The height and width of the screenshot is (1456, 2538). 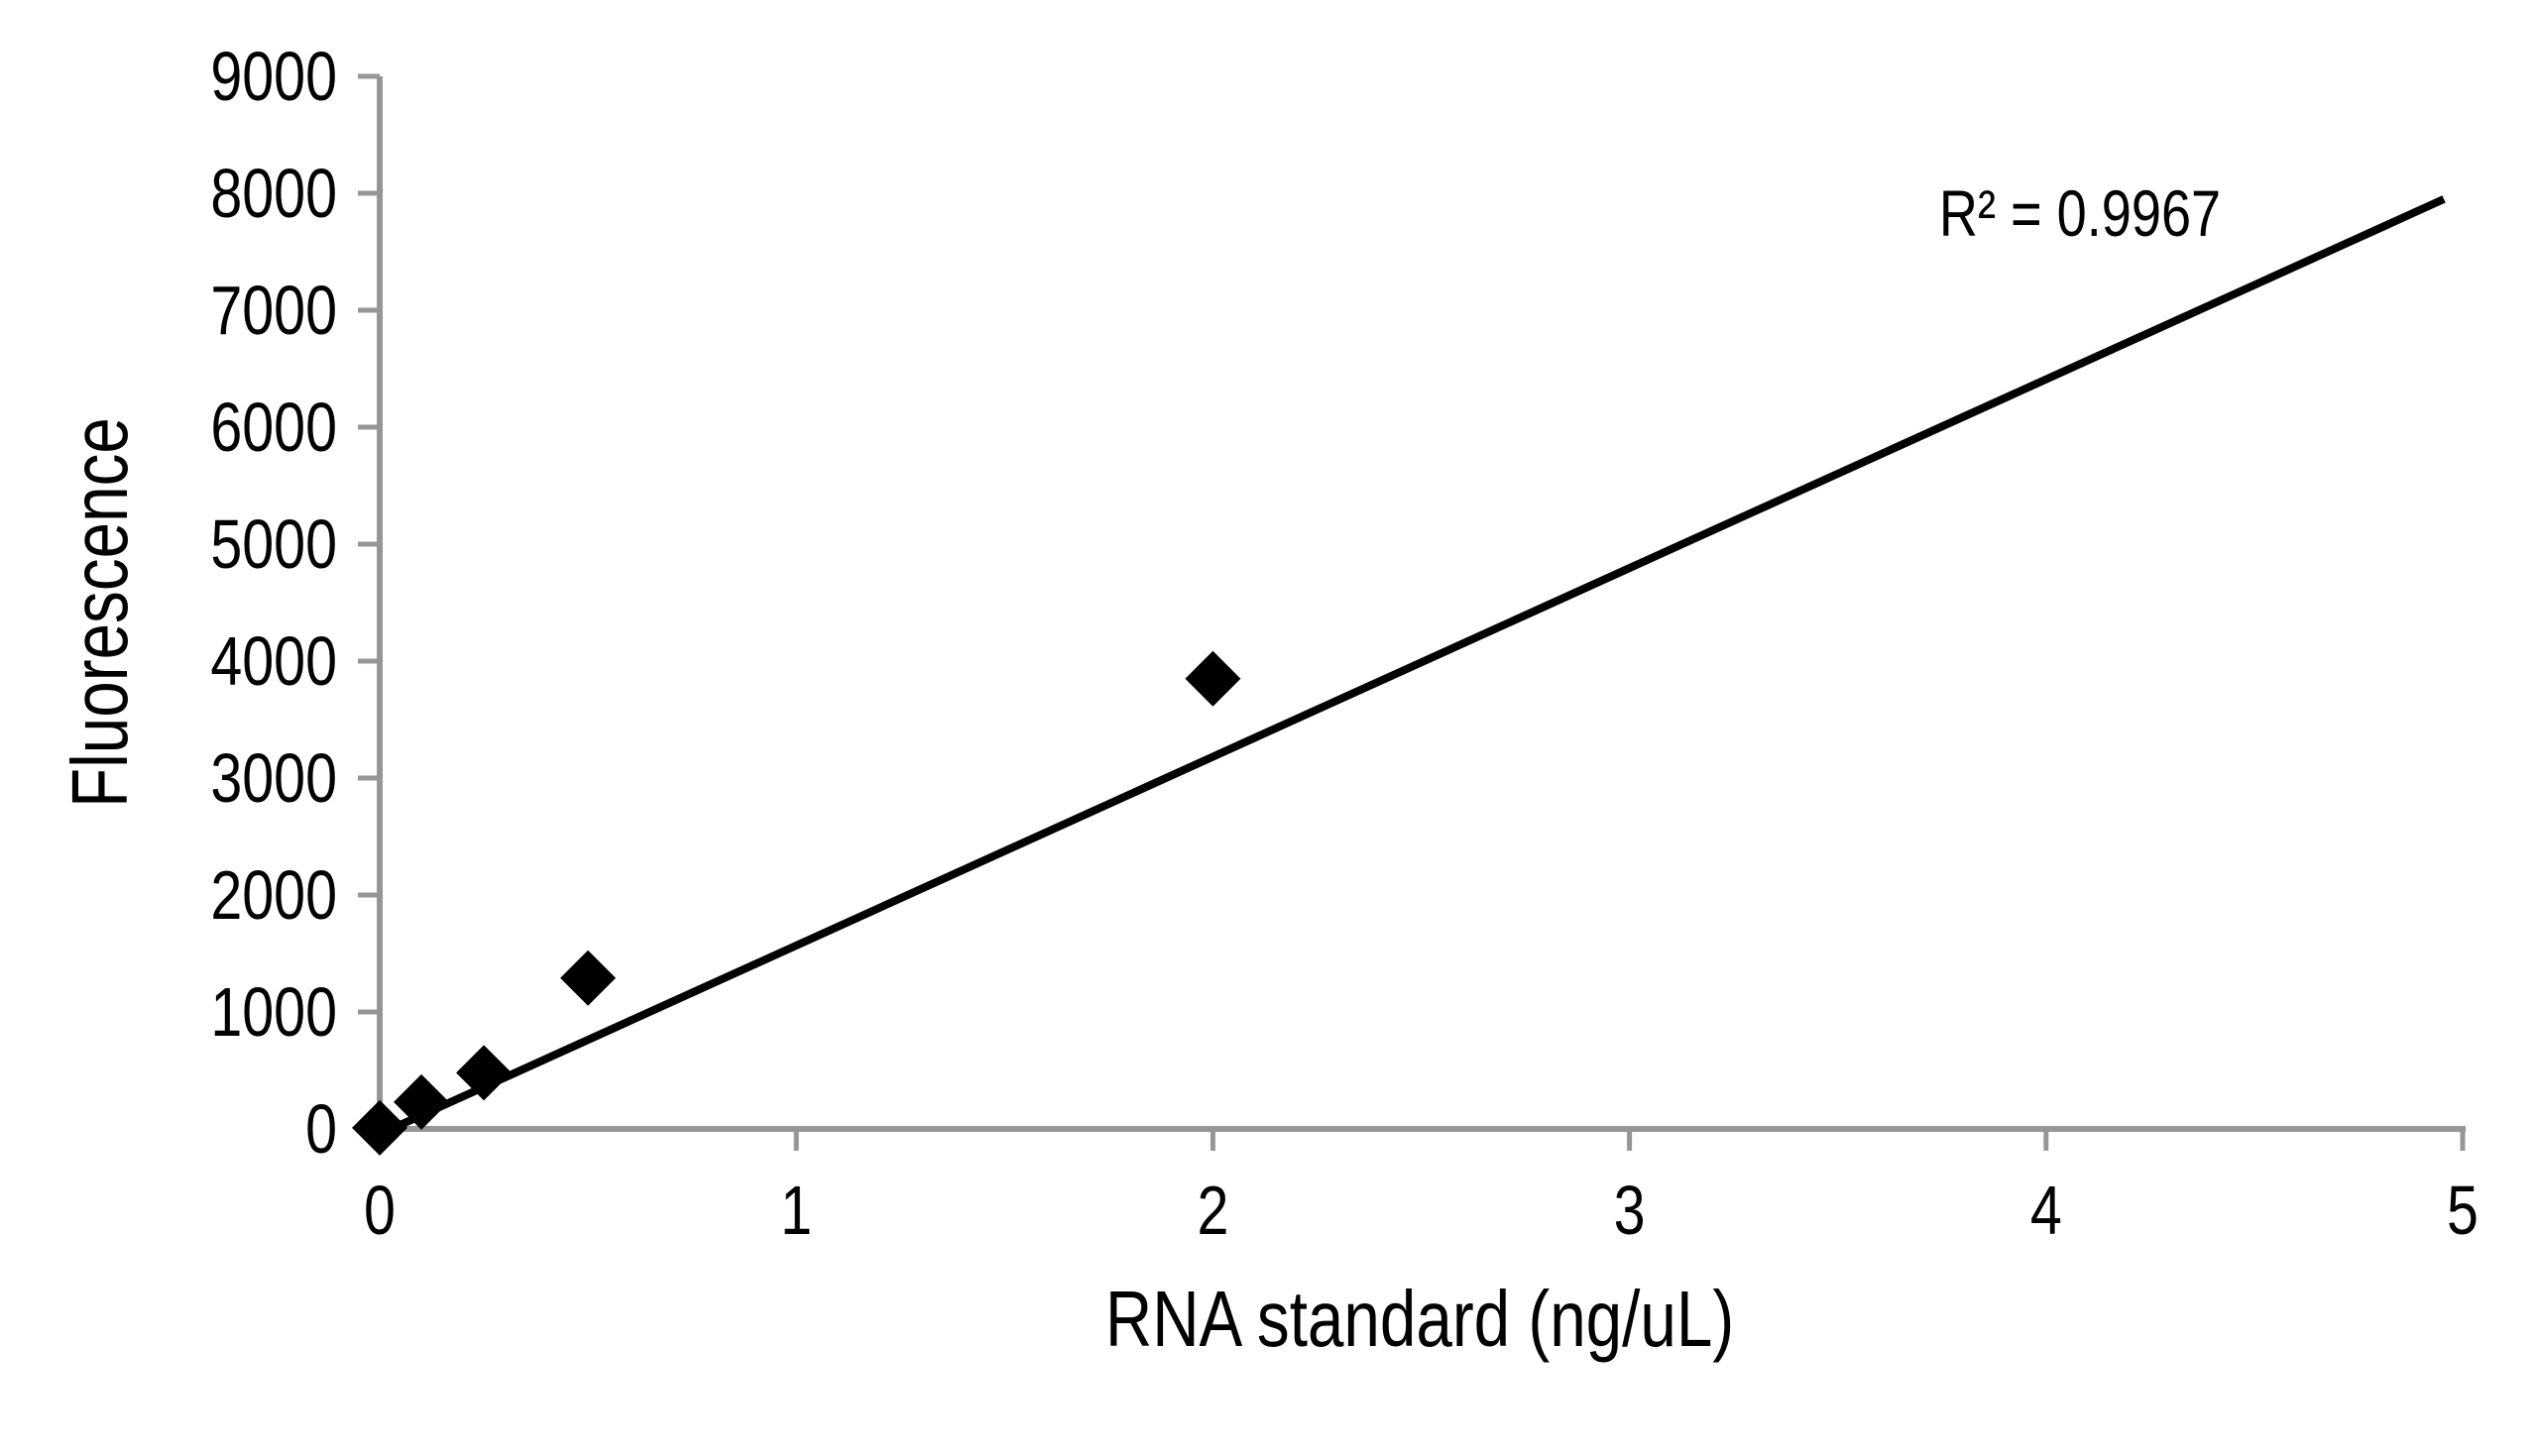 I want to click on y-tick-label: 2000, so click(x=273, y=895).